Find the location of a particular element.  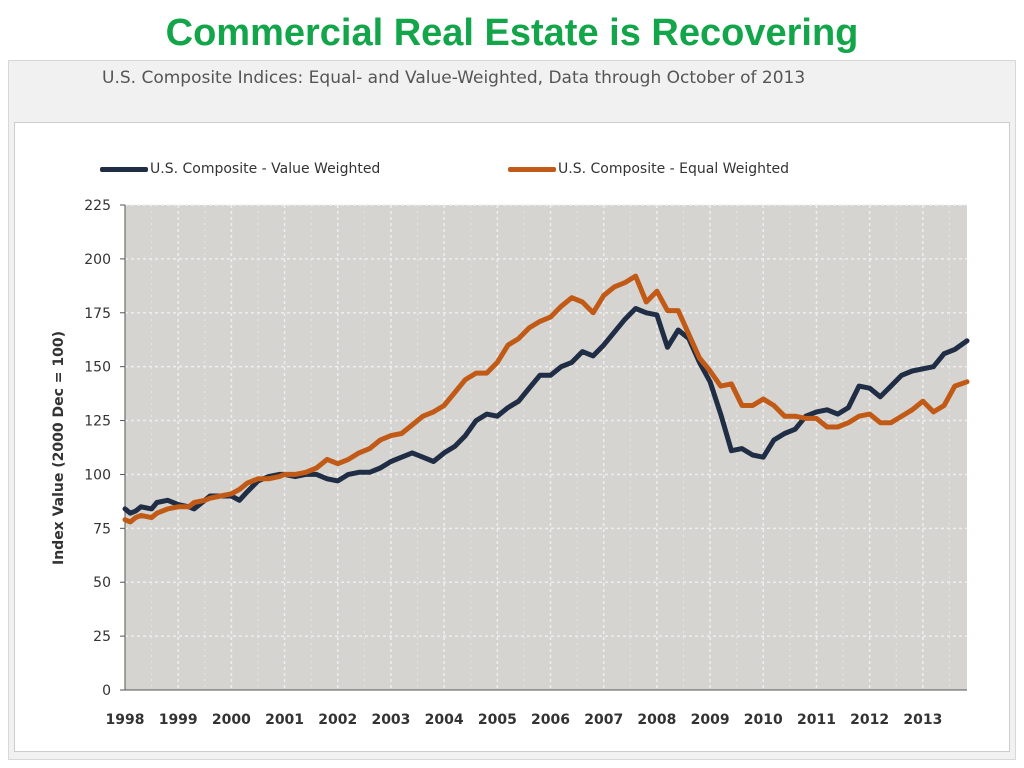

x-tick-label: 2012 is located at coordinates (869, 720).